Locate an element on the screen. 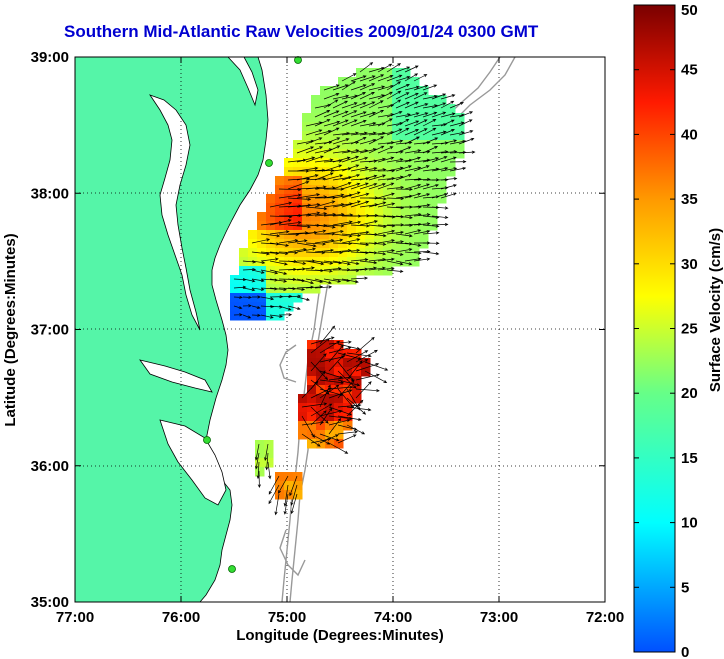 This screenshot has width=724, height=659. station-marker is located at coordinates (269, 163).